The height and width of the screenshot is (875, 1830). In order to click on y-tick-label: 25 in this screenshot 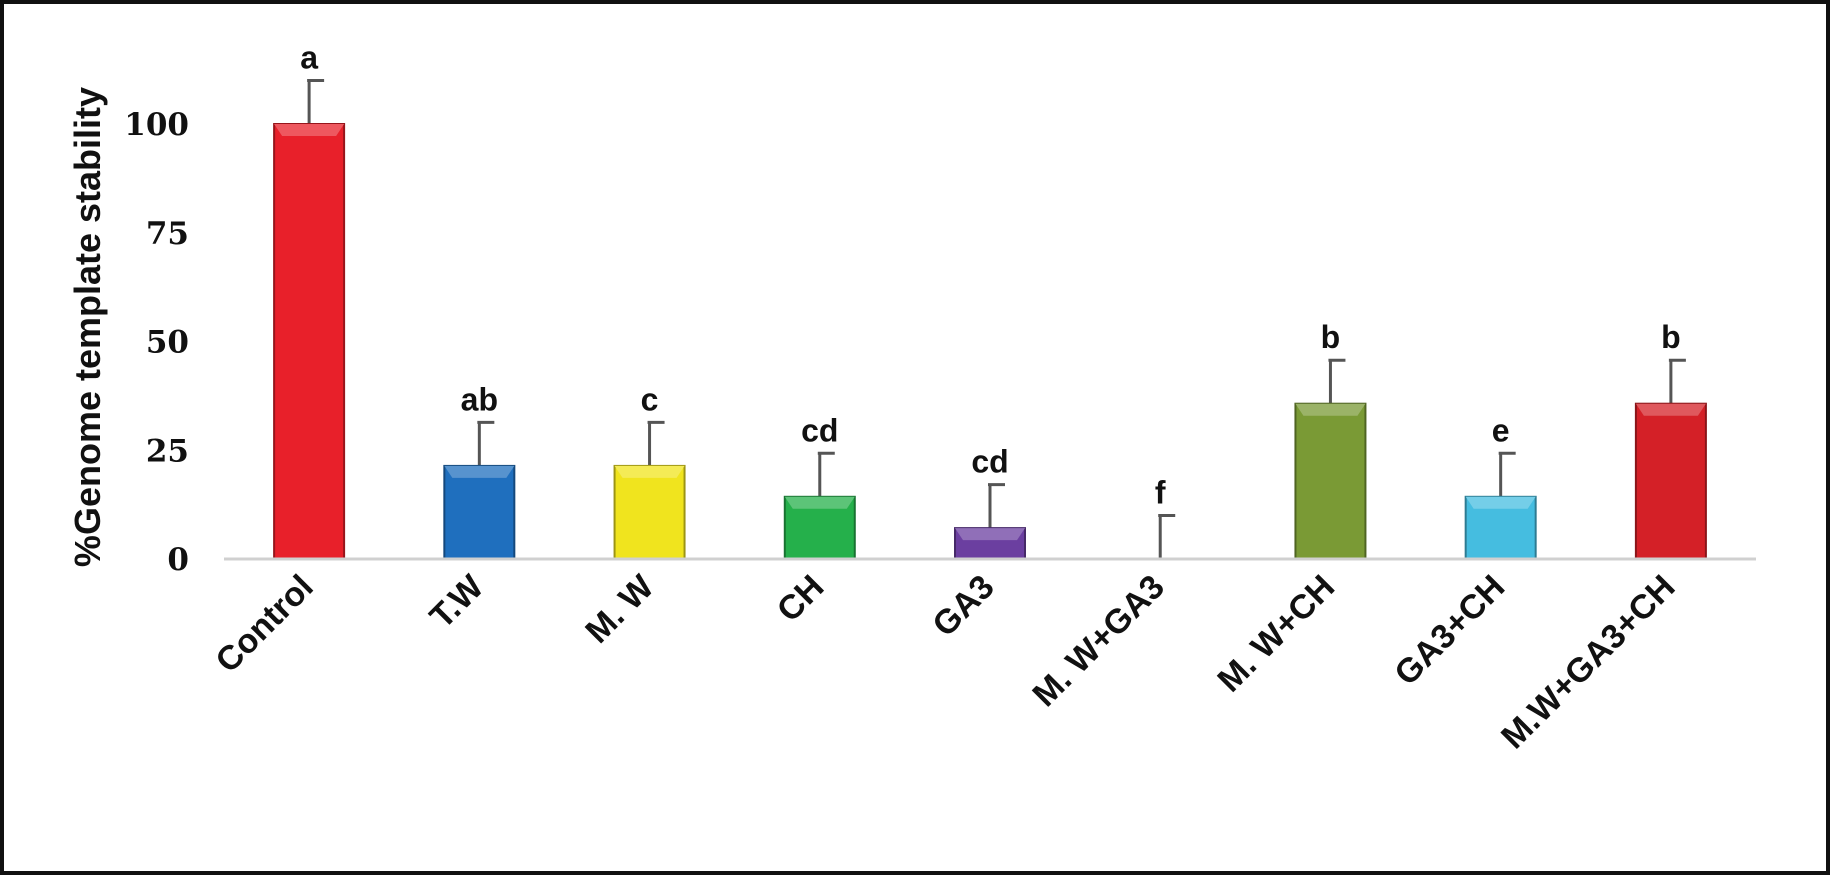, I will do `click(167, 451)`.